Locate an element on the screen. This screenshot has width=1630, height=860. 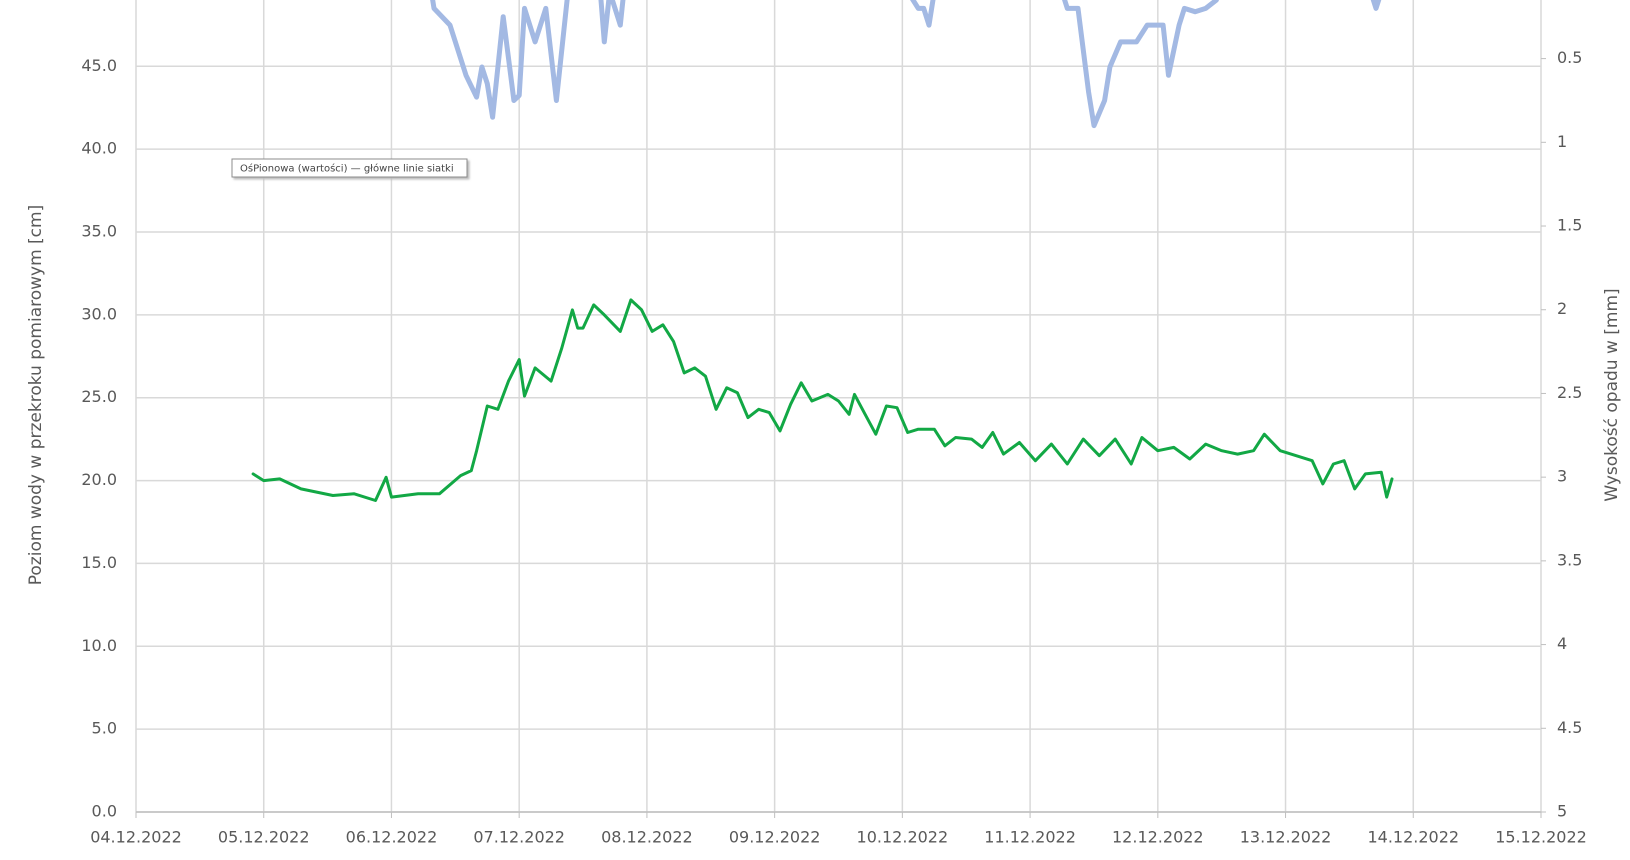
y-tick-label: 10.0 is located at coordinates (99, 645).